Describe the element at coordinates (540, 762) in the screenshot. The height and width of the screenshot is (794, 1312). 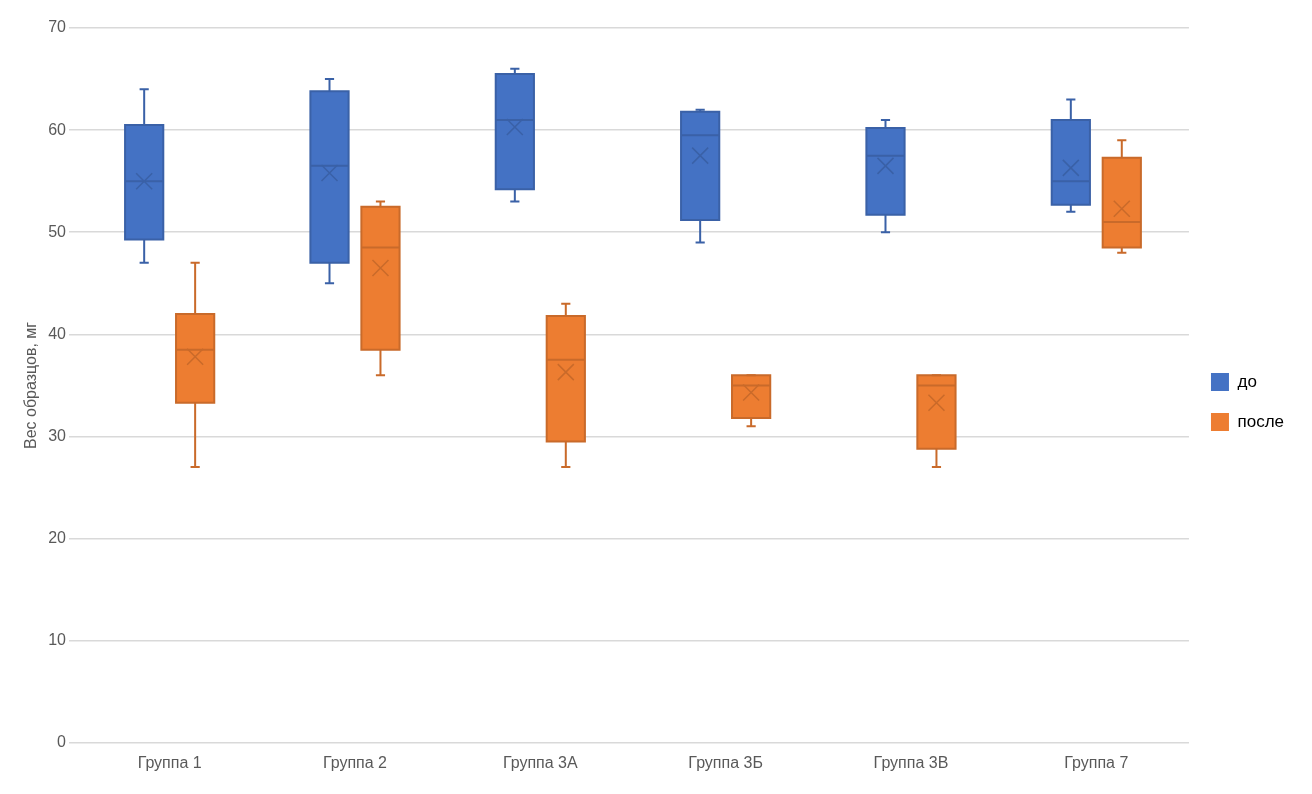
I see `x-tick-label: Группа 3А` at that location.